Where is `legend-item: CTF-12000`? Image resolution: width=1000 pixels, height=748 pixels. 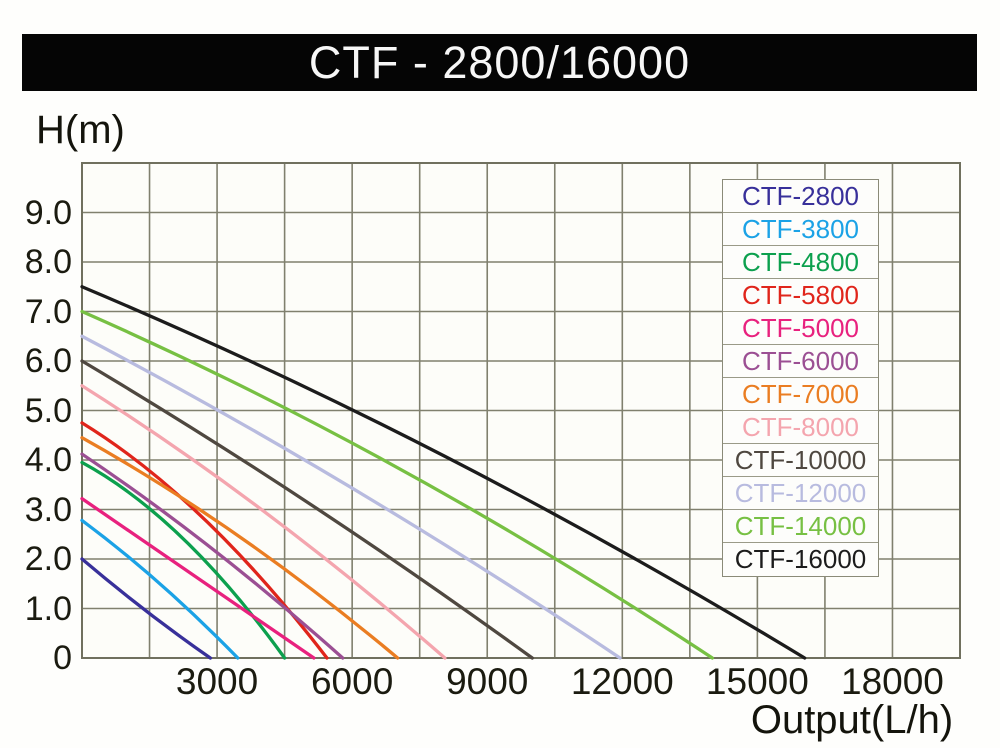 legend-item: CTF-12000 is located at coordinates (800, 493).